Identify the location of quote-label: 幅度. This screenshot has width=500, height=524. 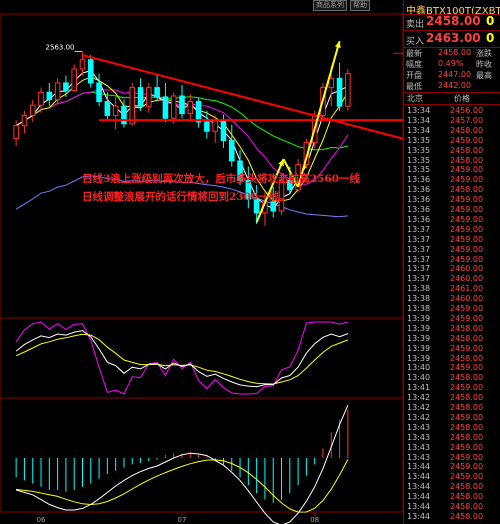
(414, 64).